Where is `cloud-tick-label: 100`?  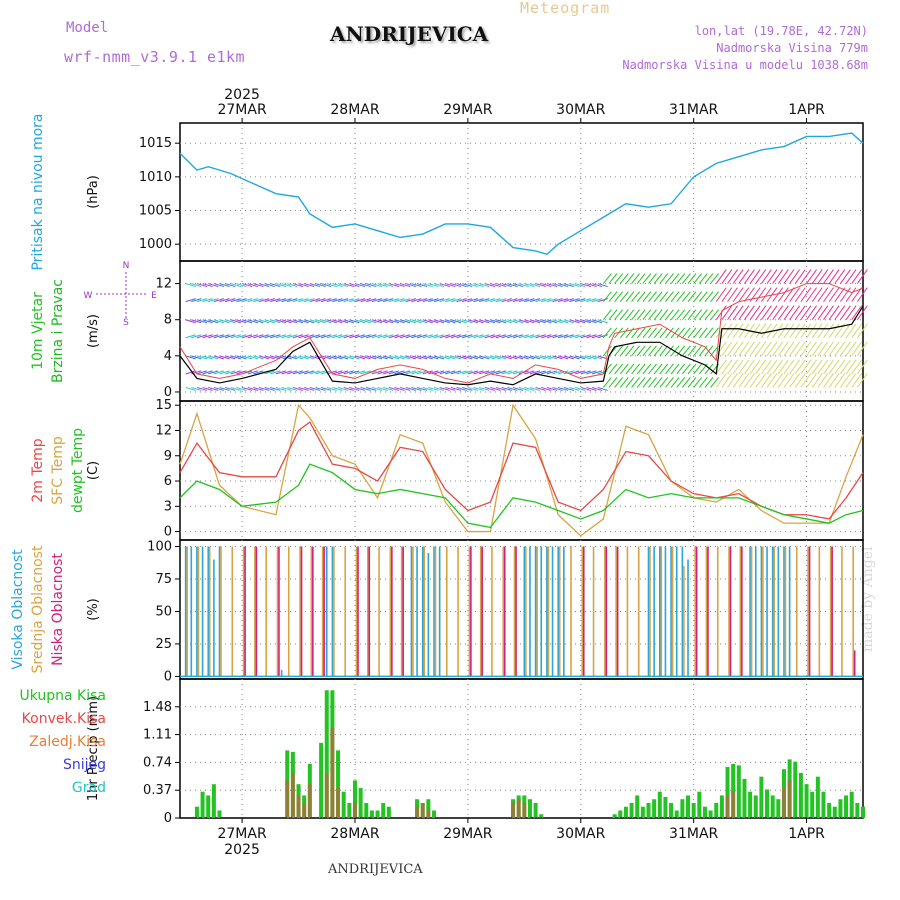 cloud-tick-label: 100 is located at coordinates (159, 546).